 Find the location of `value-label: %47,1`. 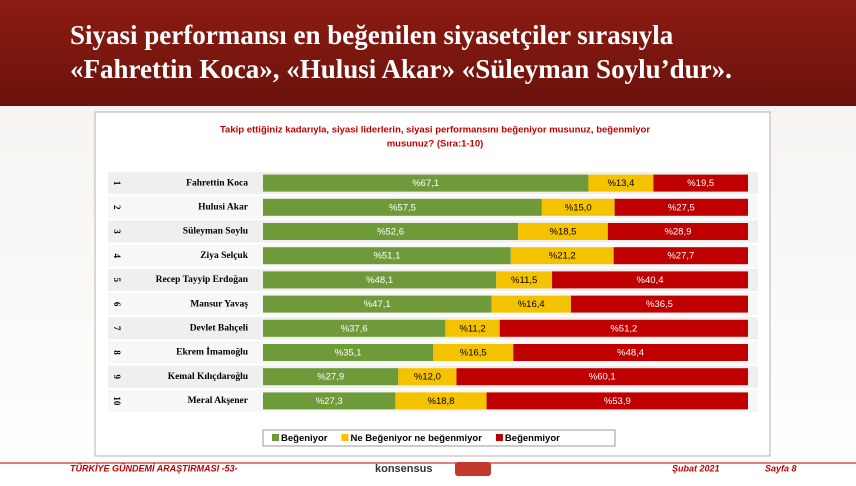

value-label: %47,1 is located at coordinates (377, 304).